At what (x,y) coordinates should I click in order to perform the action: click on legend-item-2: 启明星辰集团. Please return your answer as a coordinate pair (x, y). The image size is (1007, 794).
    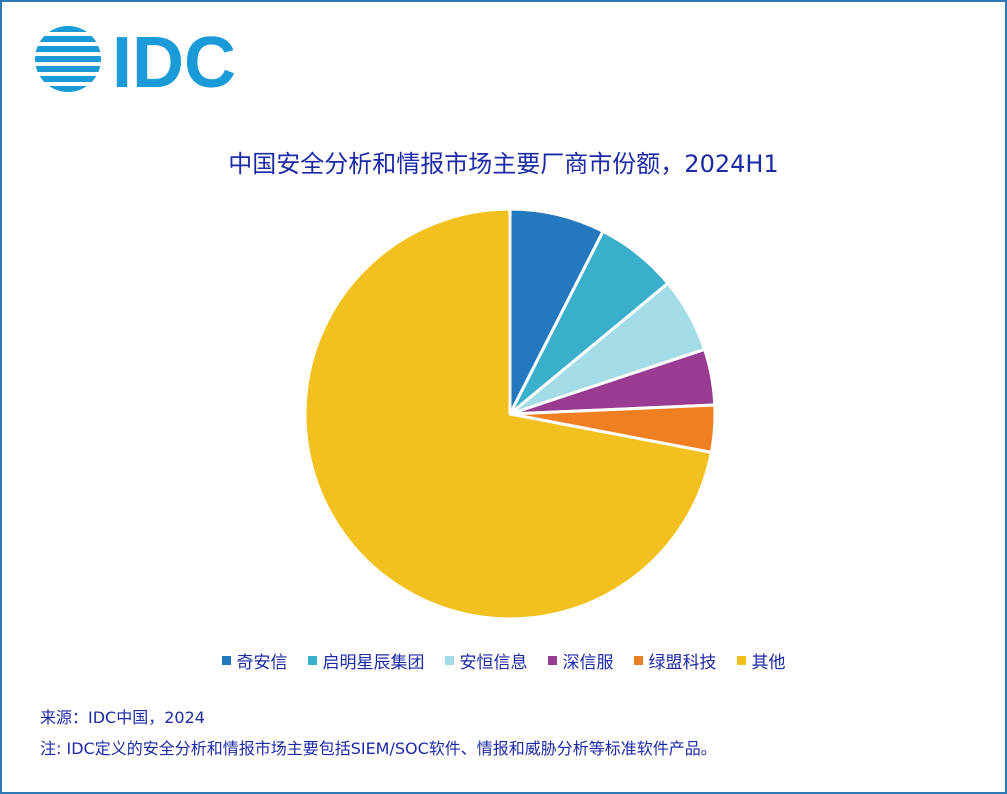
    Looking at the image, I should click on (366, 660).